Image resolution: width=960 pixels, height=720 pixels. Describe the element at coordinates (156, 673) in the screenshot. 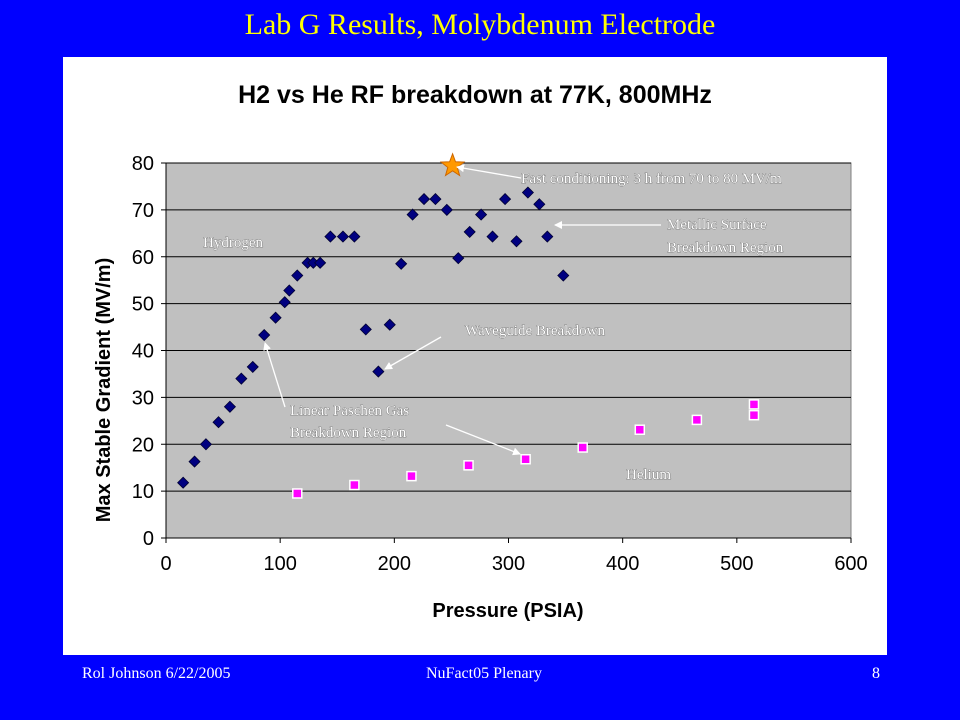

I see `footer-author-date: Rol Johnson 6/22/2005` at that location.